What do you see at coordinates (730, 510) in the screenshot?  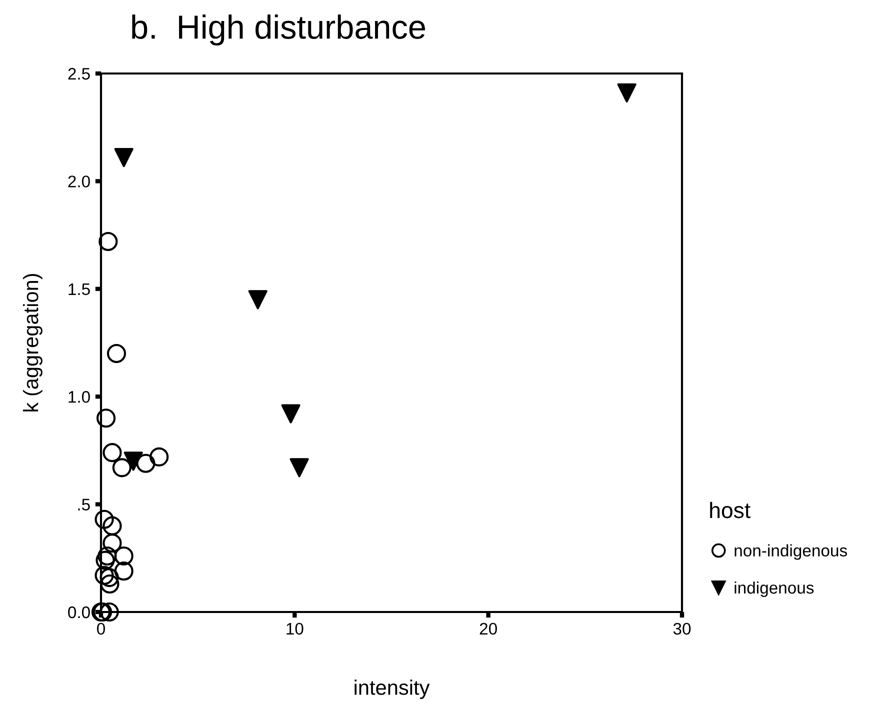 I see `legend-title: host` at bounding box center [730, 510].